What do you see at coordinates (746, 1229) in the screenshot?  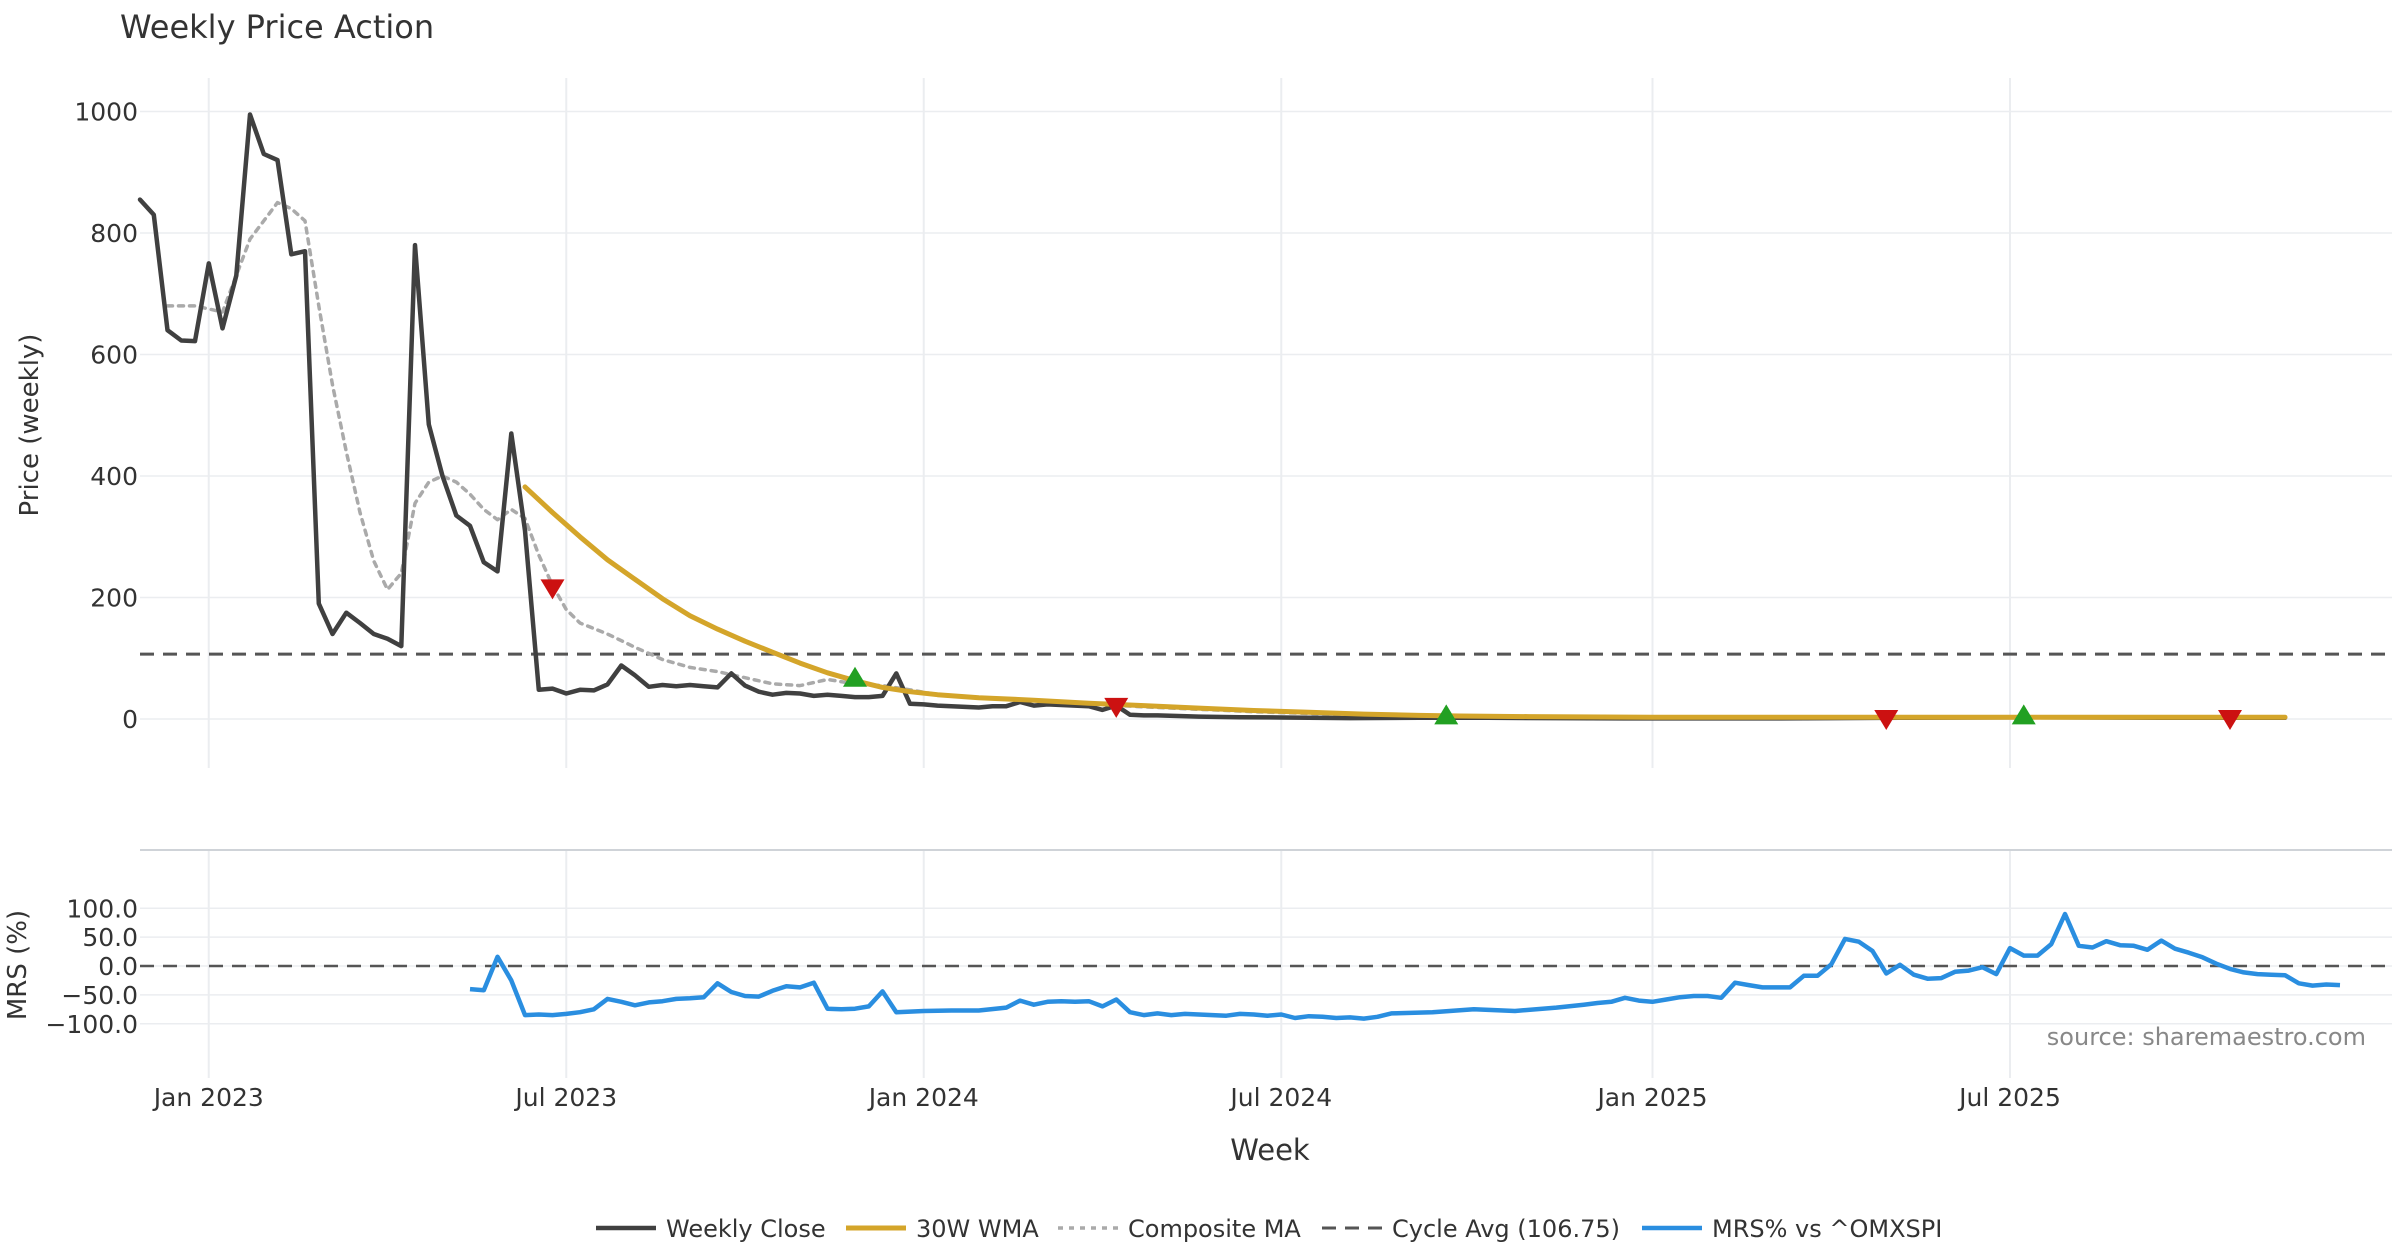 I see `legend-label-close: Weekly Close` at bounding box center [746, 1229].